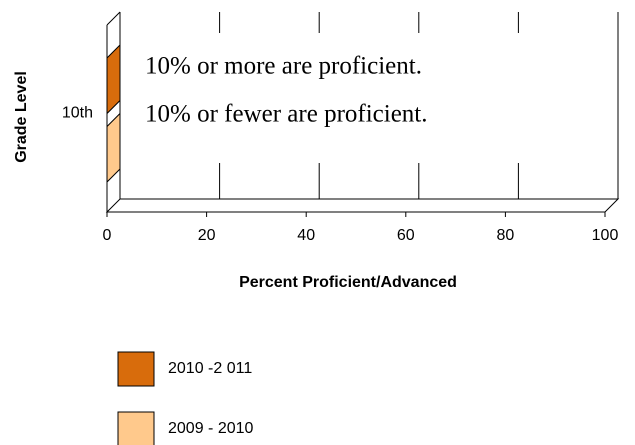 Image resolution: width=635 pixels, height=445 pixels. Describe the element at coordinates (211, 428) in the screenshot. I see `legend-label: 2009 - 2010` at that location.